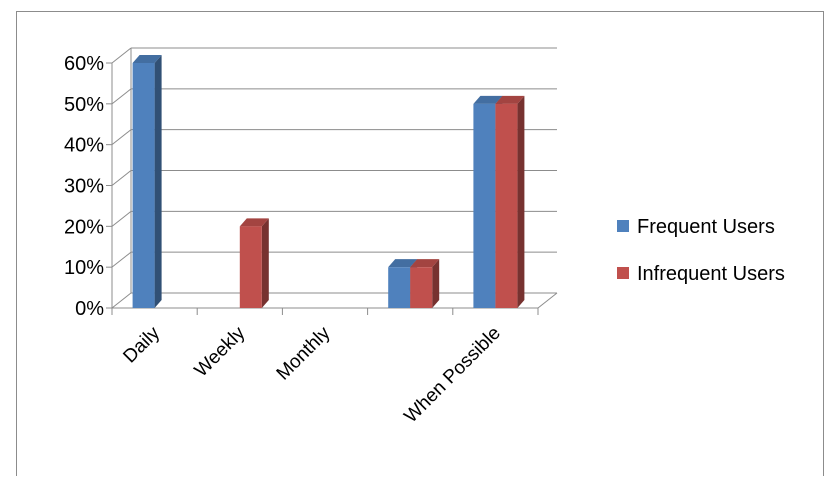  I want to click on y-tick-label: 30%, so click(84, 187).